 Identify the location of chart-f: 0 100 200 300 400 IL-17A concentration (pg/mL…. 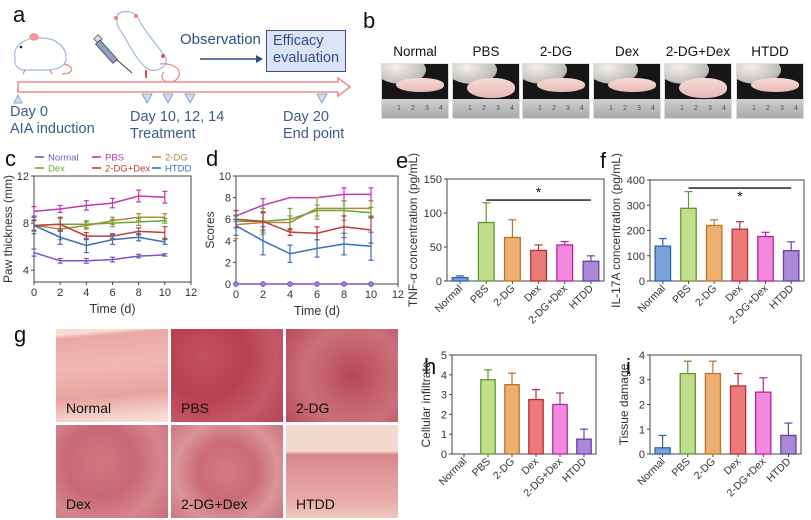
(707, 239).